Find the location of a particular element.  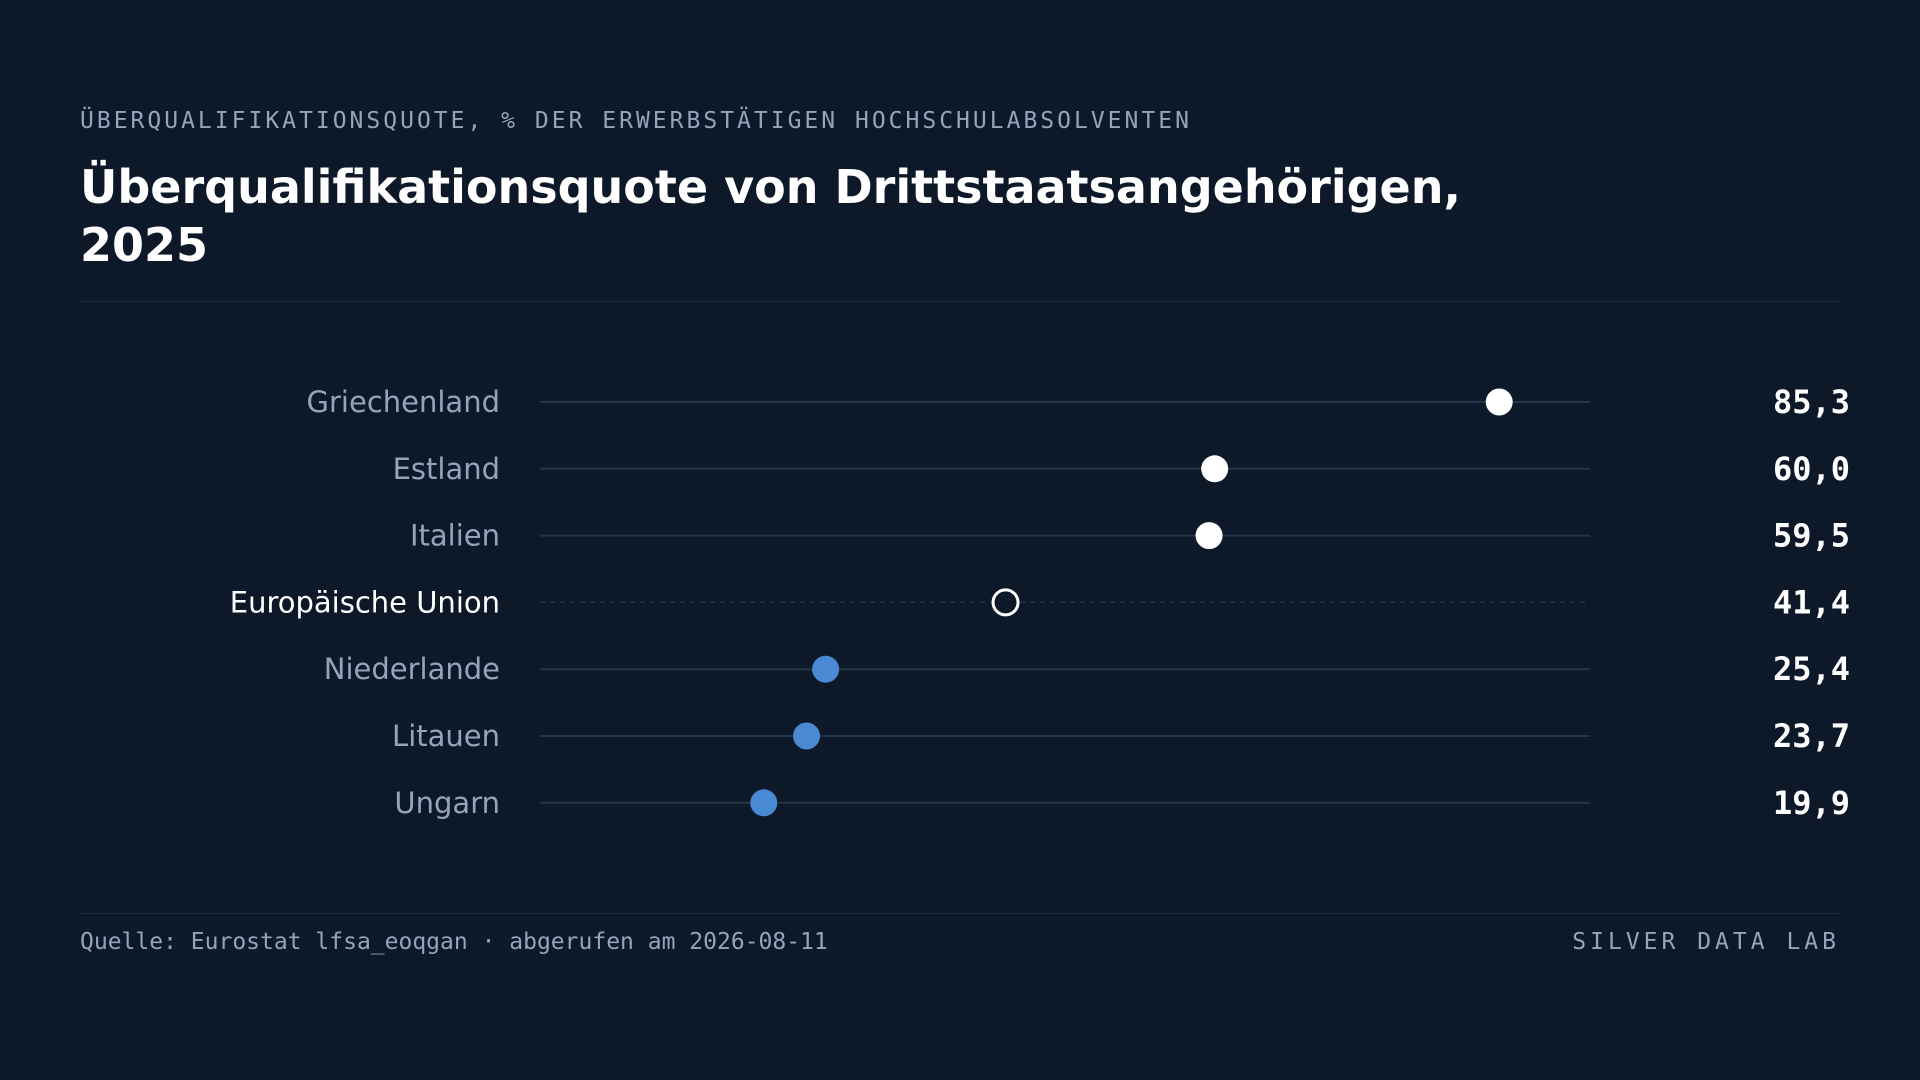

row-litauen: Litauen 23,7 is located at coordinates (1121, 736).